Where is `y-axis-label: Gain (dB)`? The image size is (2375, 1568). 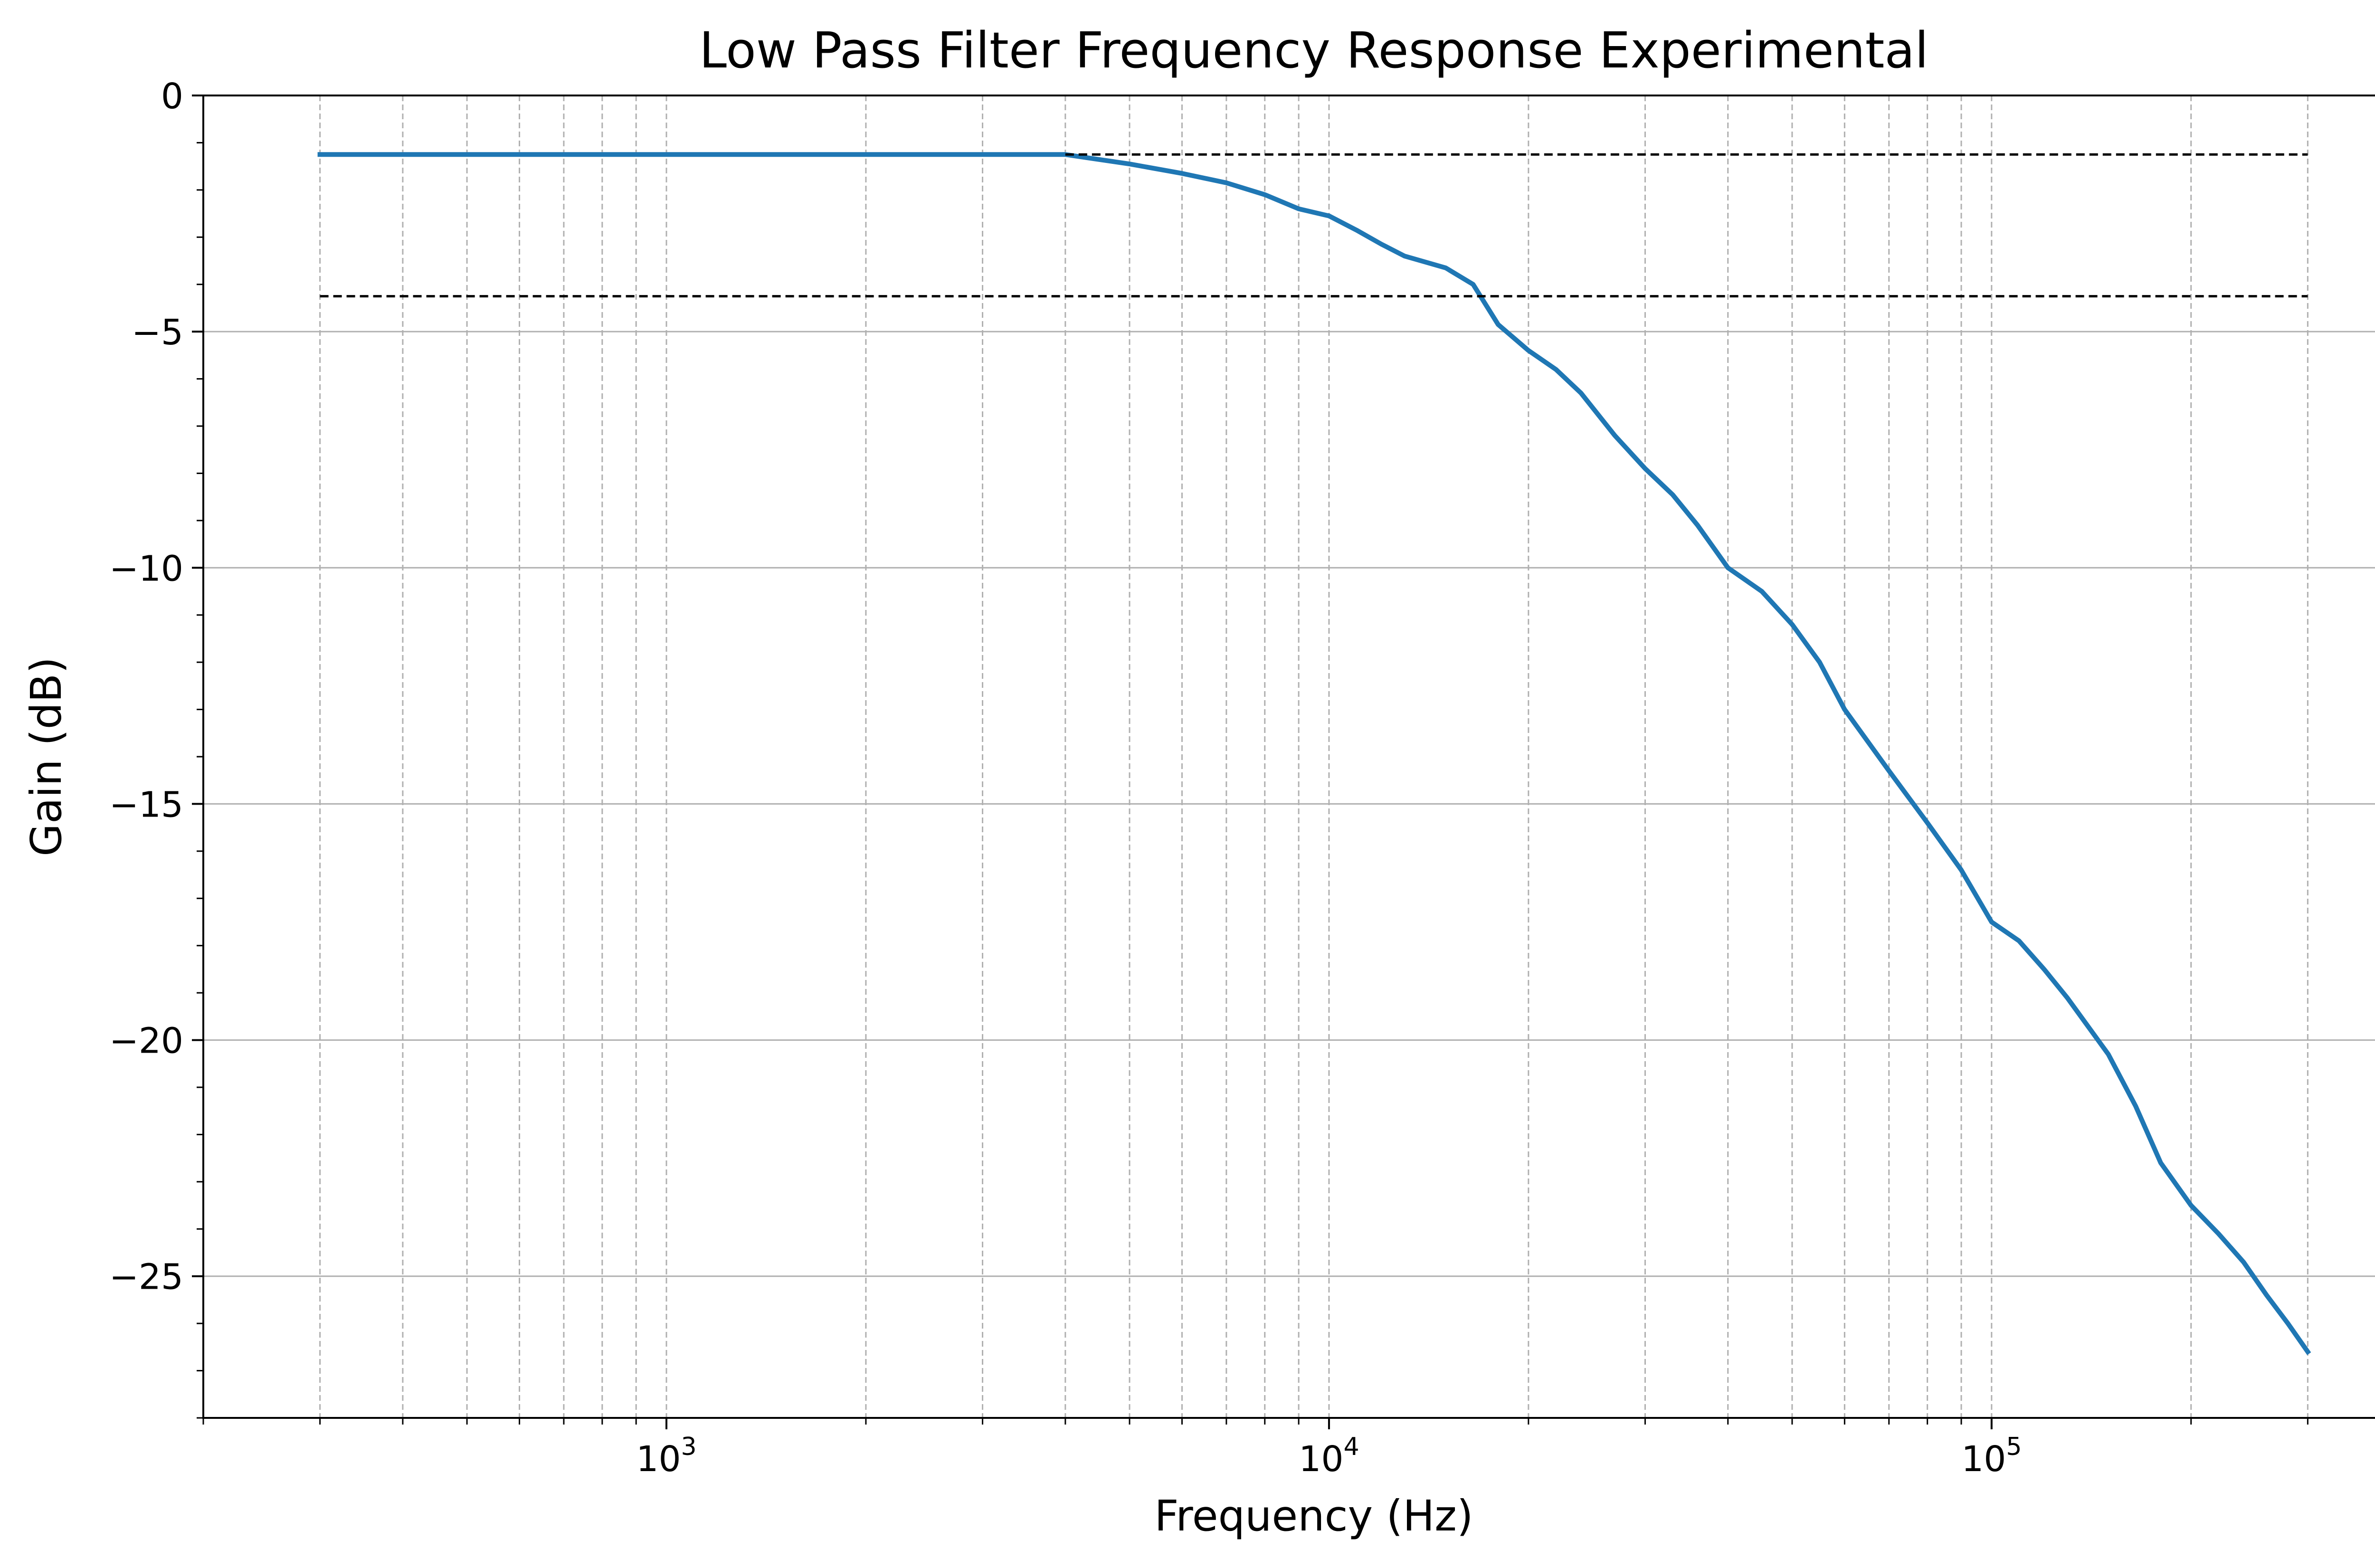
y-axis-label: Gain (dB) is located at coordinates (46, 756).